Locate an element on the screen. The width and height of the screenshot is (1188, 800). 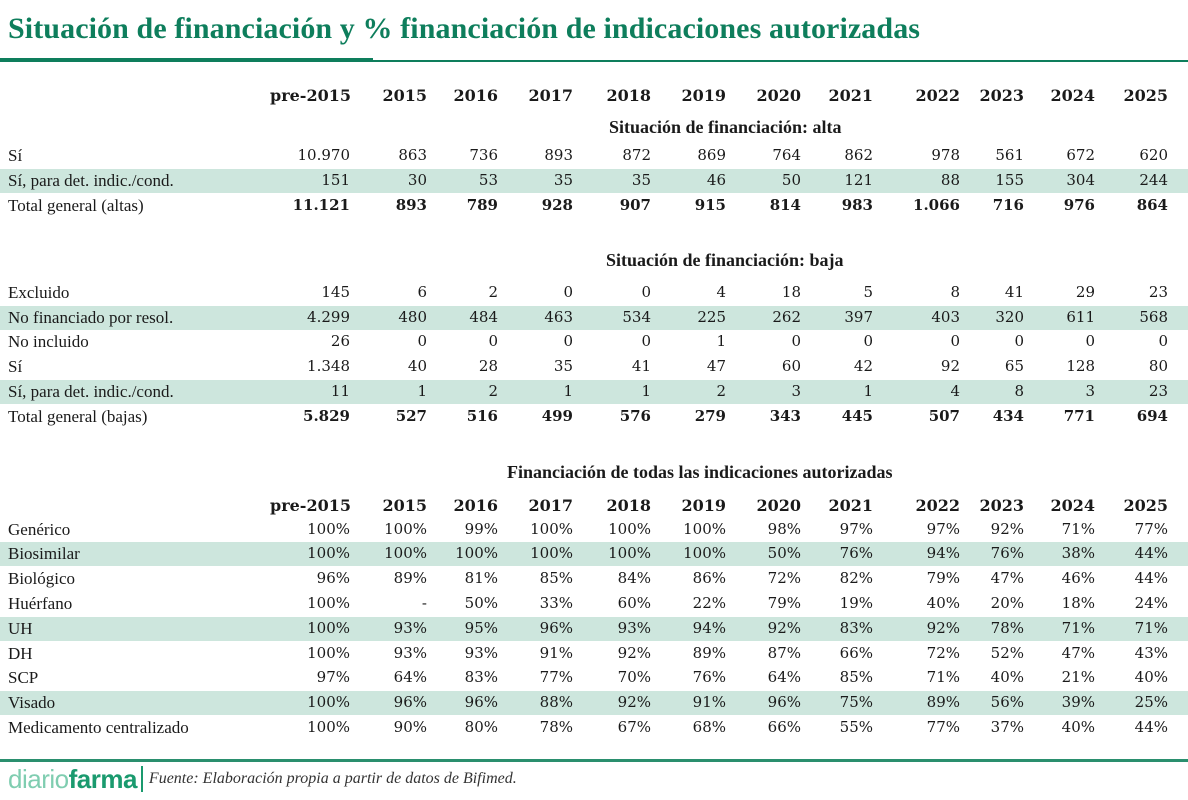
table-cell: 85% is located at coordinates (556, 578).